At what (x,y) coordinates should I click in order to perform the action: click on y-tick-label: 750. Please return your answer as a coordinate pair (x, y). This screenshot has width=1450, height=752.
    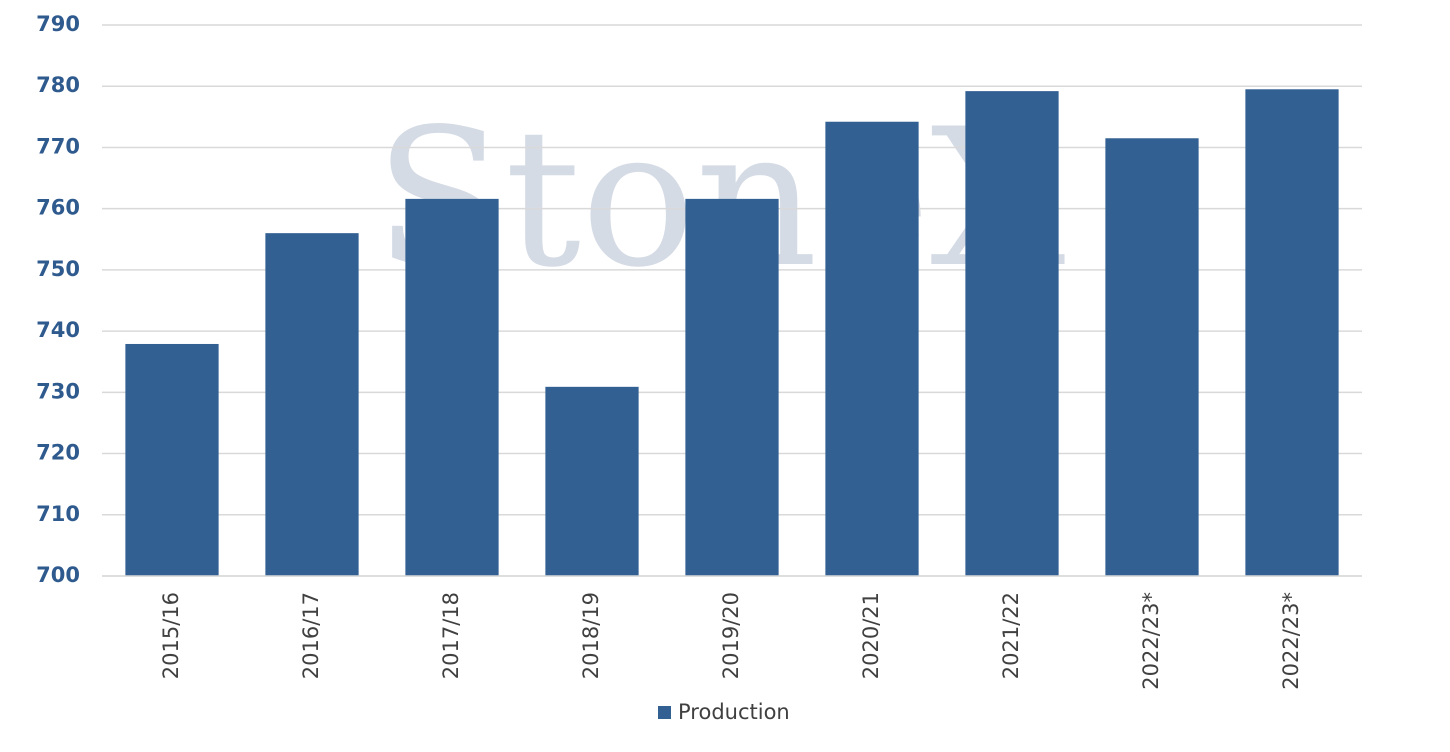
    Looking at the image, I should click on (58, 269).